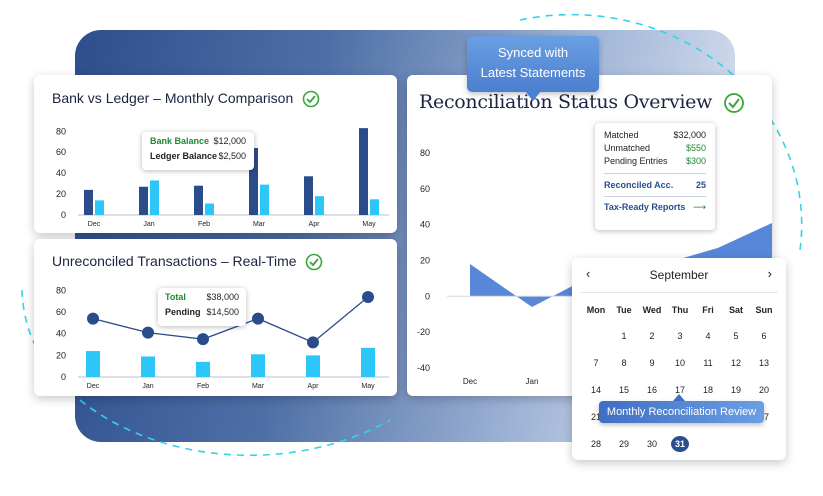  What do you see at coordinates (595, 417) in the screenshot?
I see `calendar-day: 21` at bounding box center [595, 417].